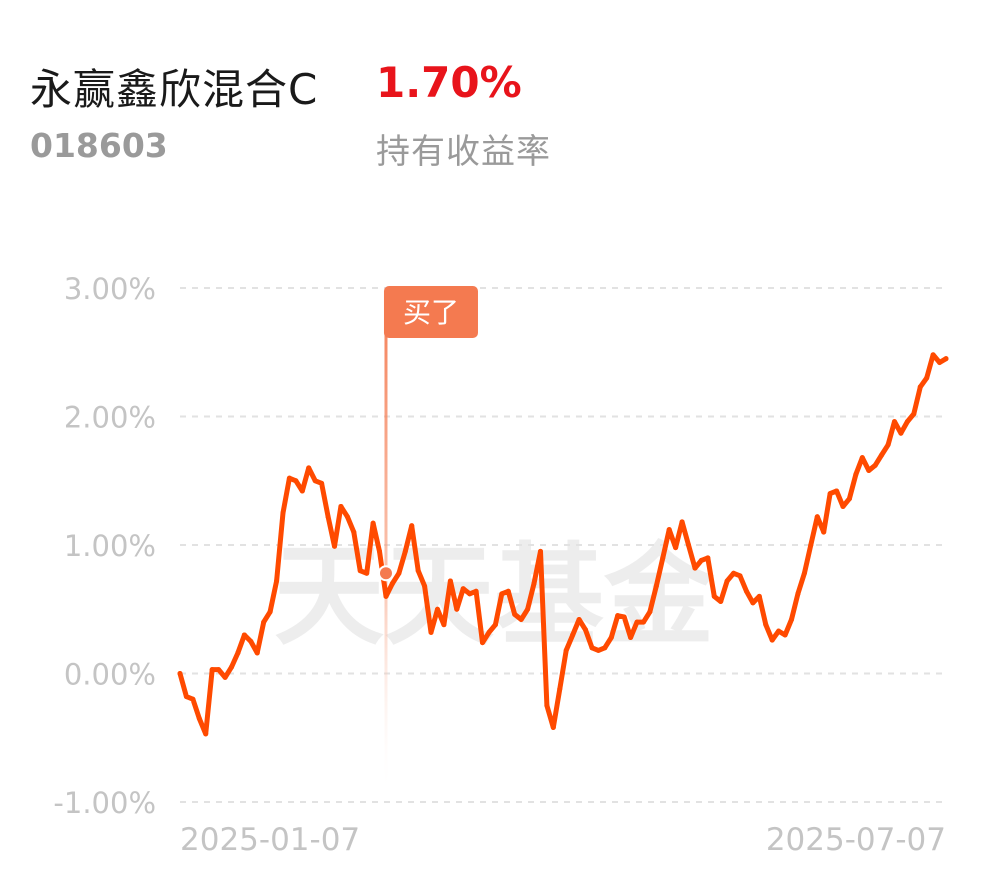 This screenshot has height=878, width=990. I want to click on y-tick-label: 1.00%, so click(110, 546).